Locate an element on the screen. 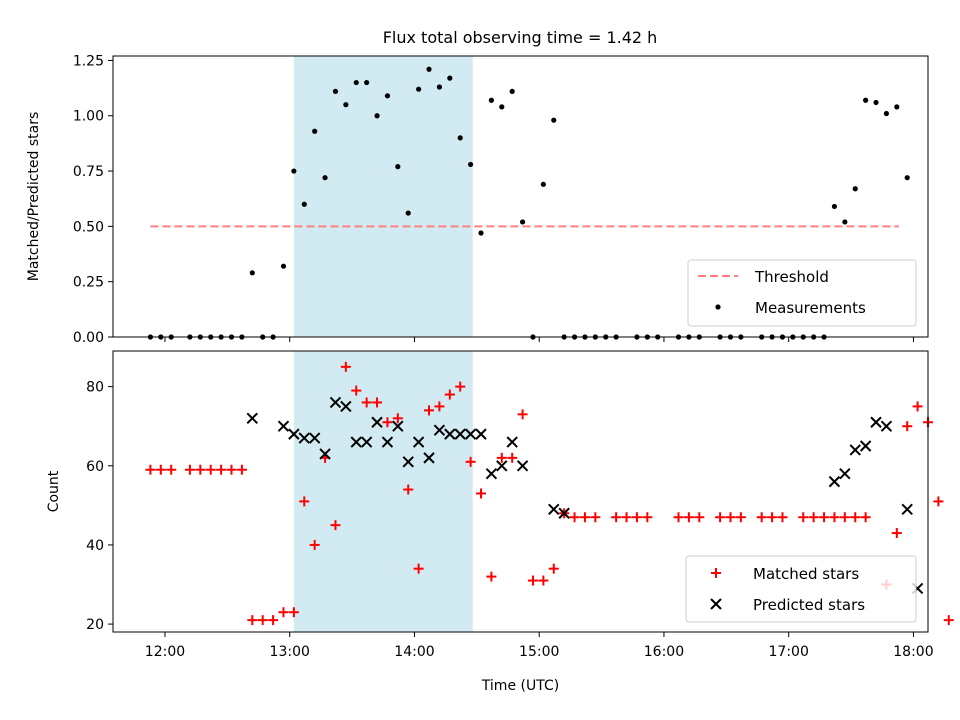 The width and height of the screenshot is (960, 720). y-tick-label: 1.25 is located at coordinates (88, 61).